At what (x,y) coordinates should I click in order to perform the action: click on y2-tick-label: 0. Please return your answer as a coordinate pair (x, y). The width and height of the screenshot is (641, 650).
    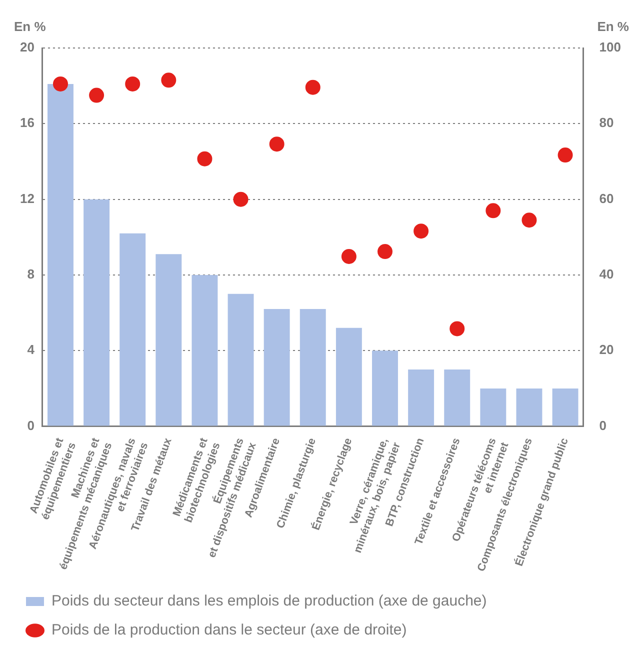
    Looking at the image, I should click on (603, 425).